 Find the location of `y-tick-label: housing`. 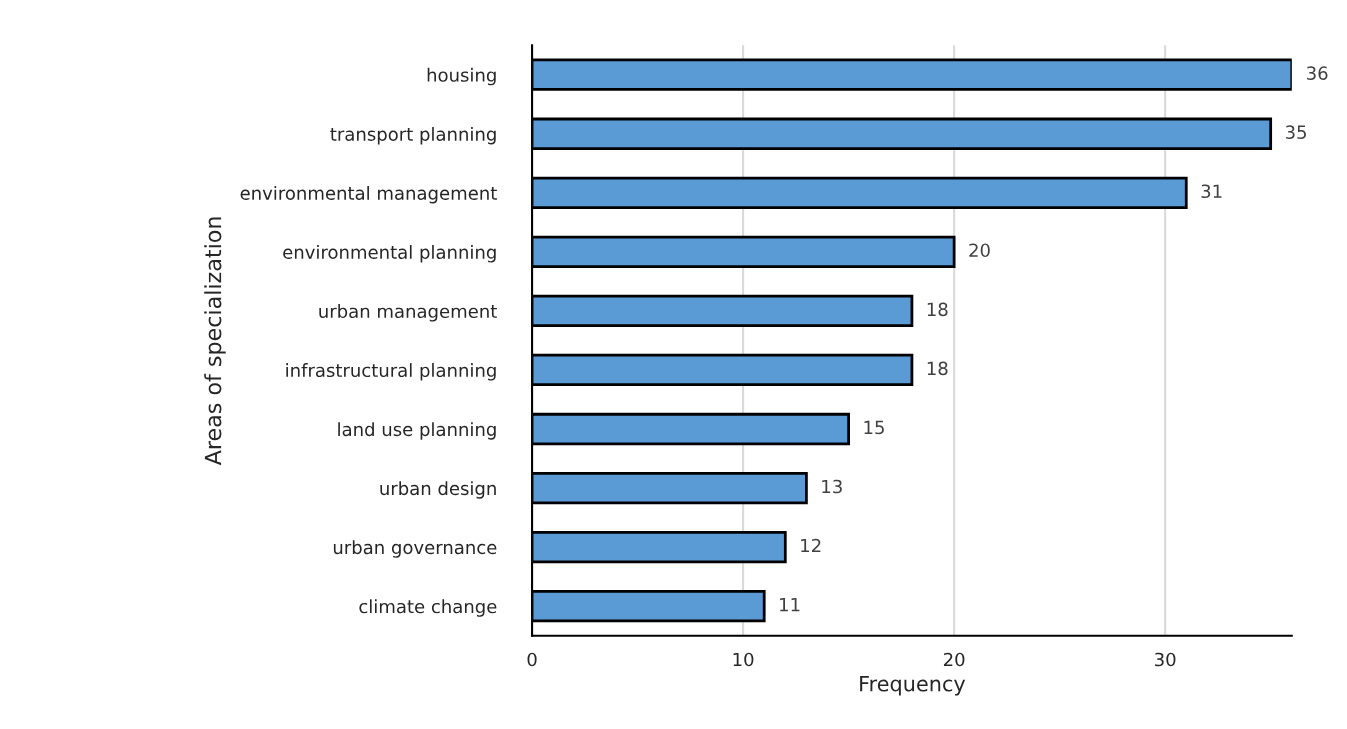

y-tick-label: housing is located at coordinates (461, 76).